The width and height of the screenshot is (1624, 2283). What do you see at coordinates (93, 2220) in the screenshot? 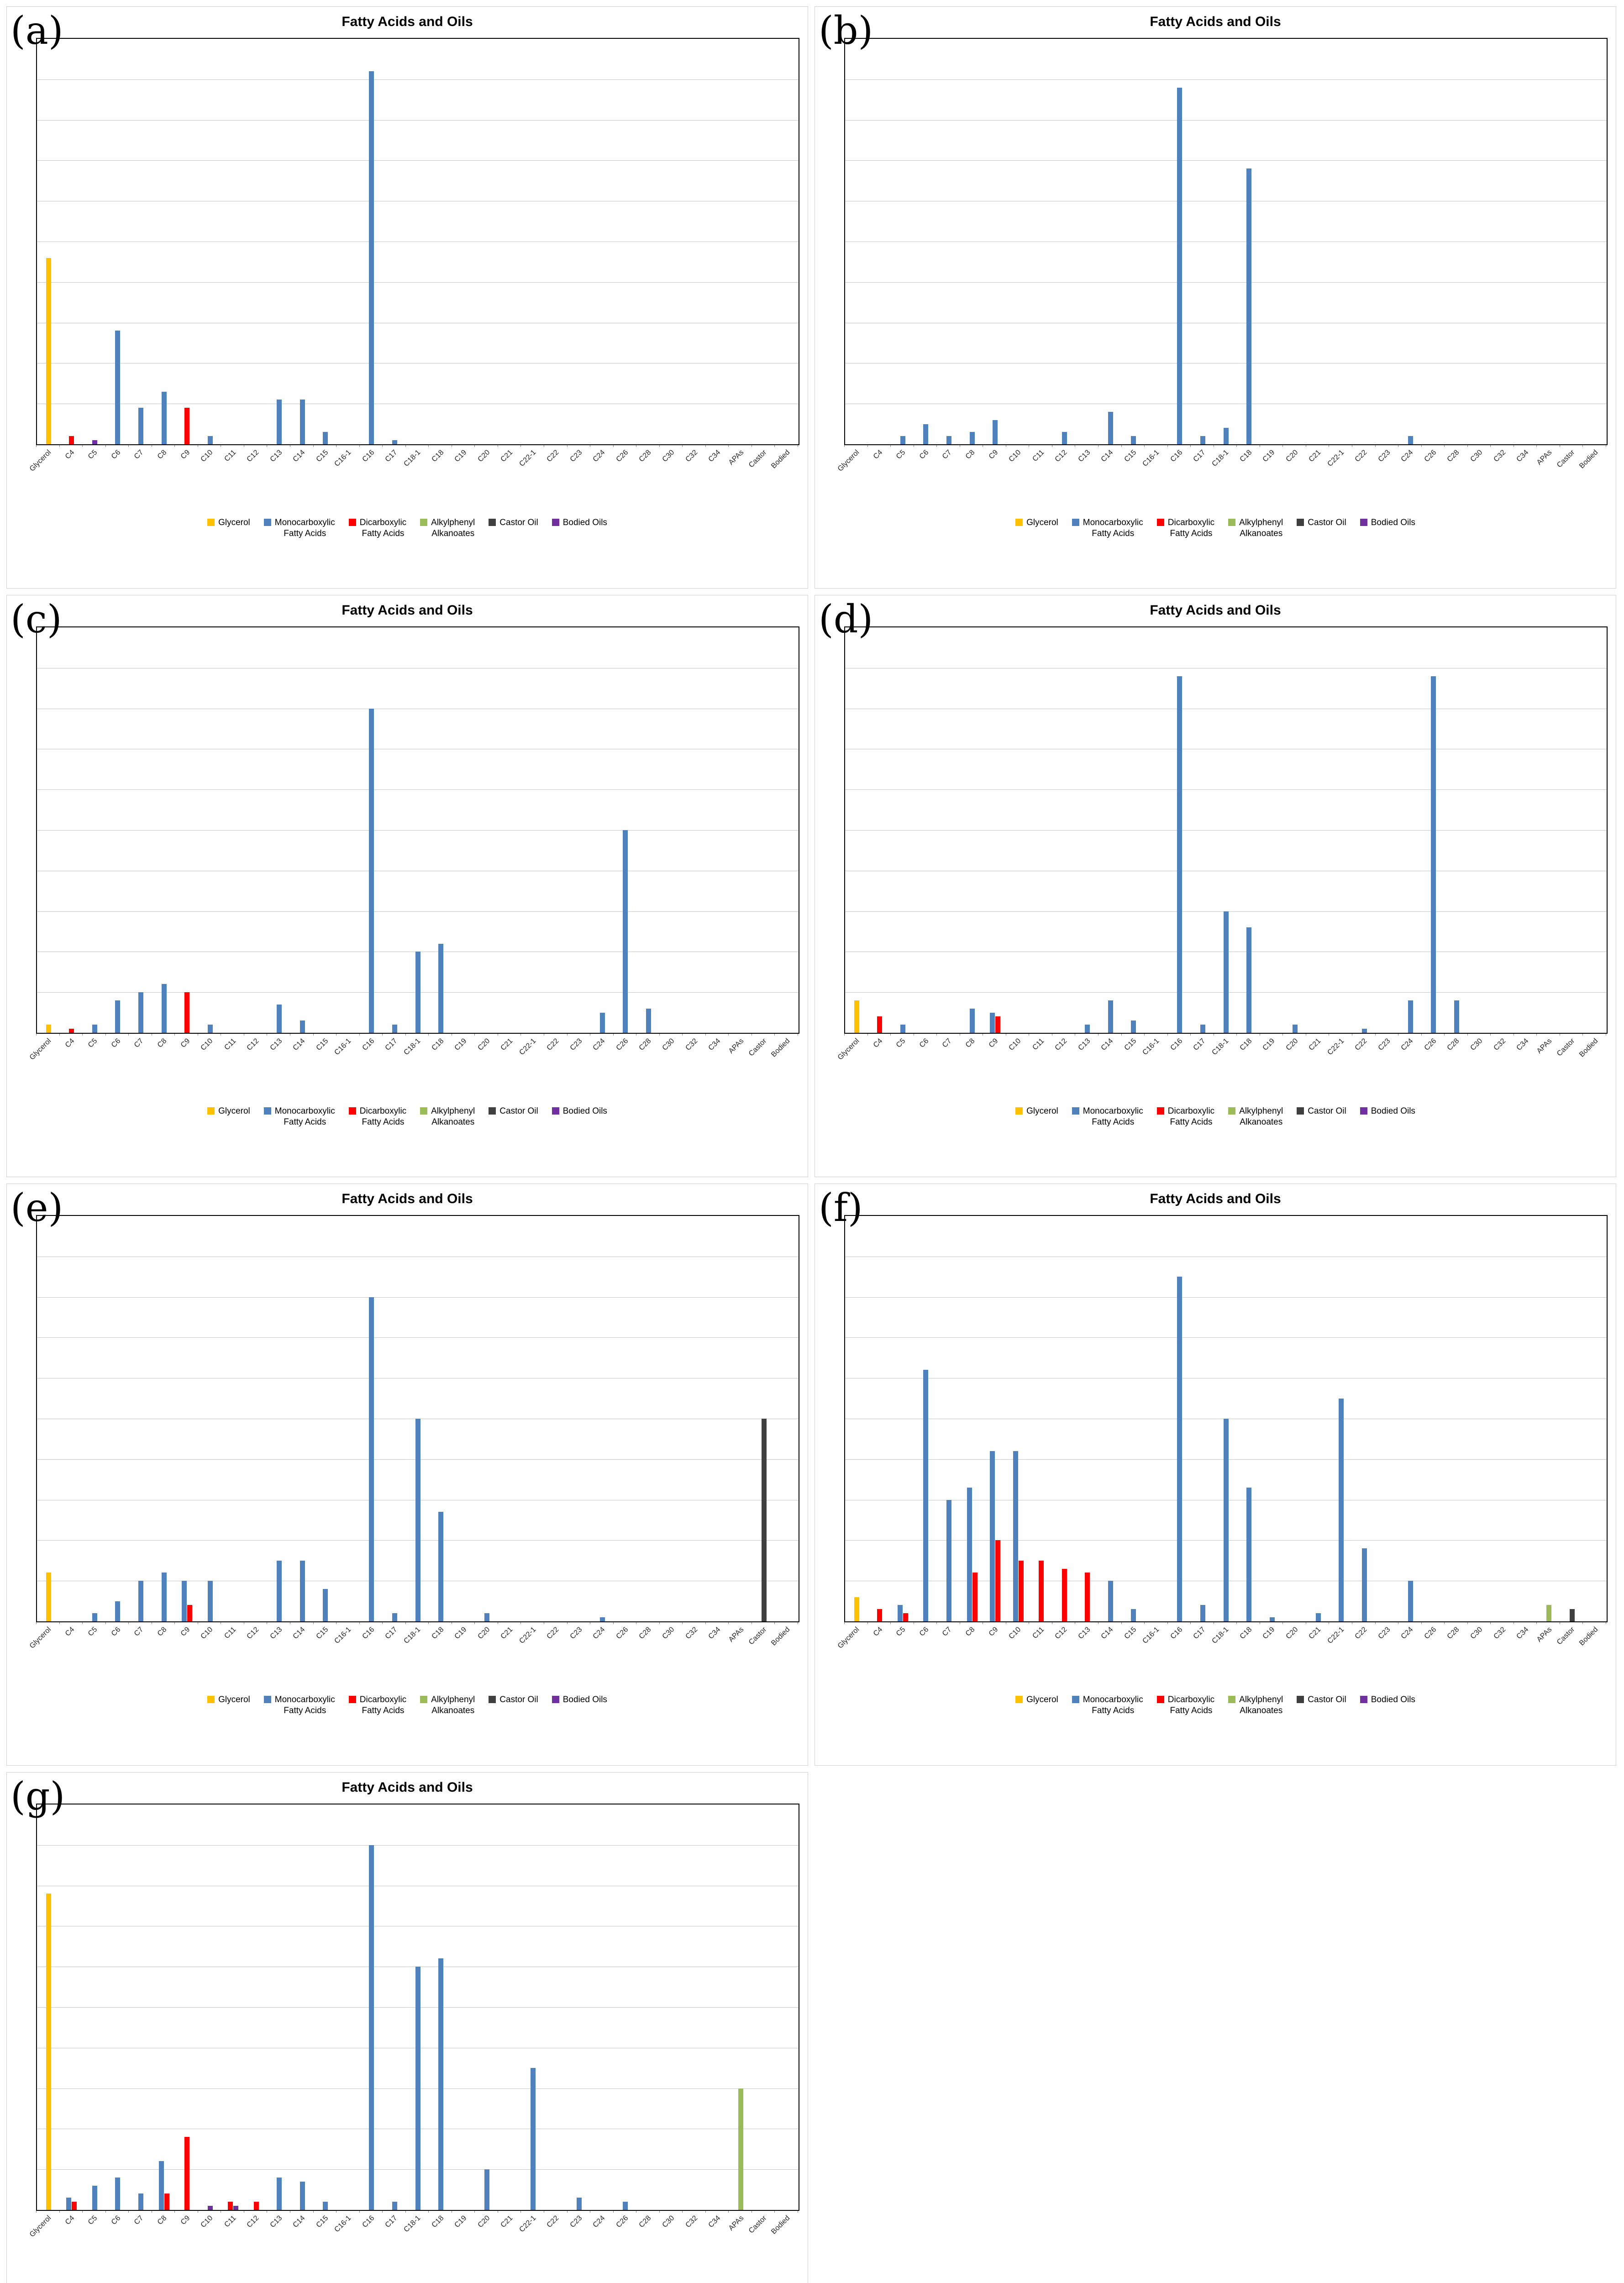
I see `x-tick-label: C5` at bounding box center [93, 2220].